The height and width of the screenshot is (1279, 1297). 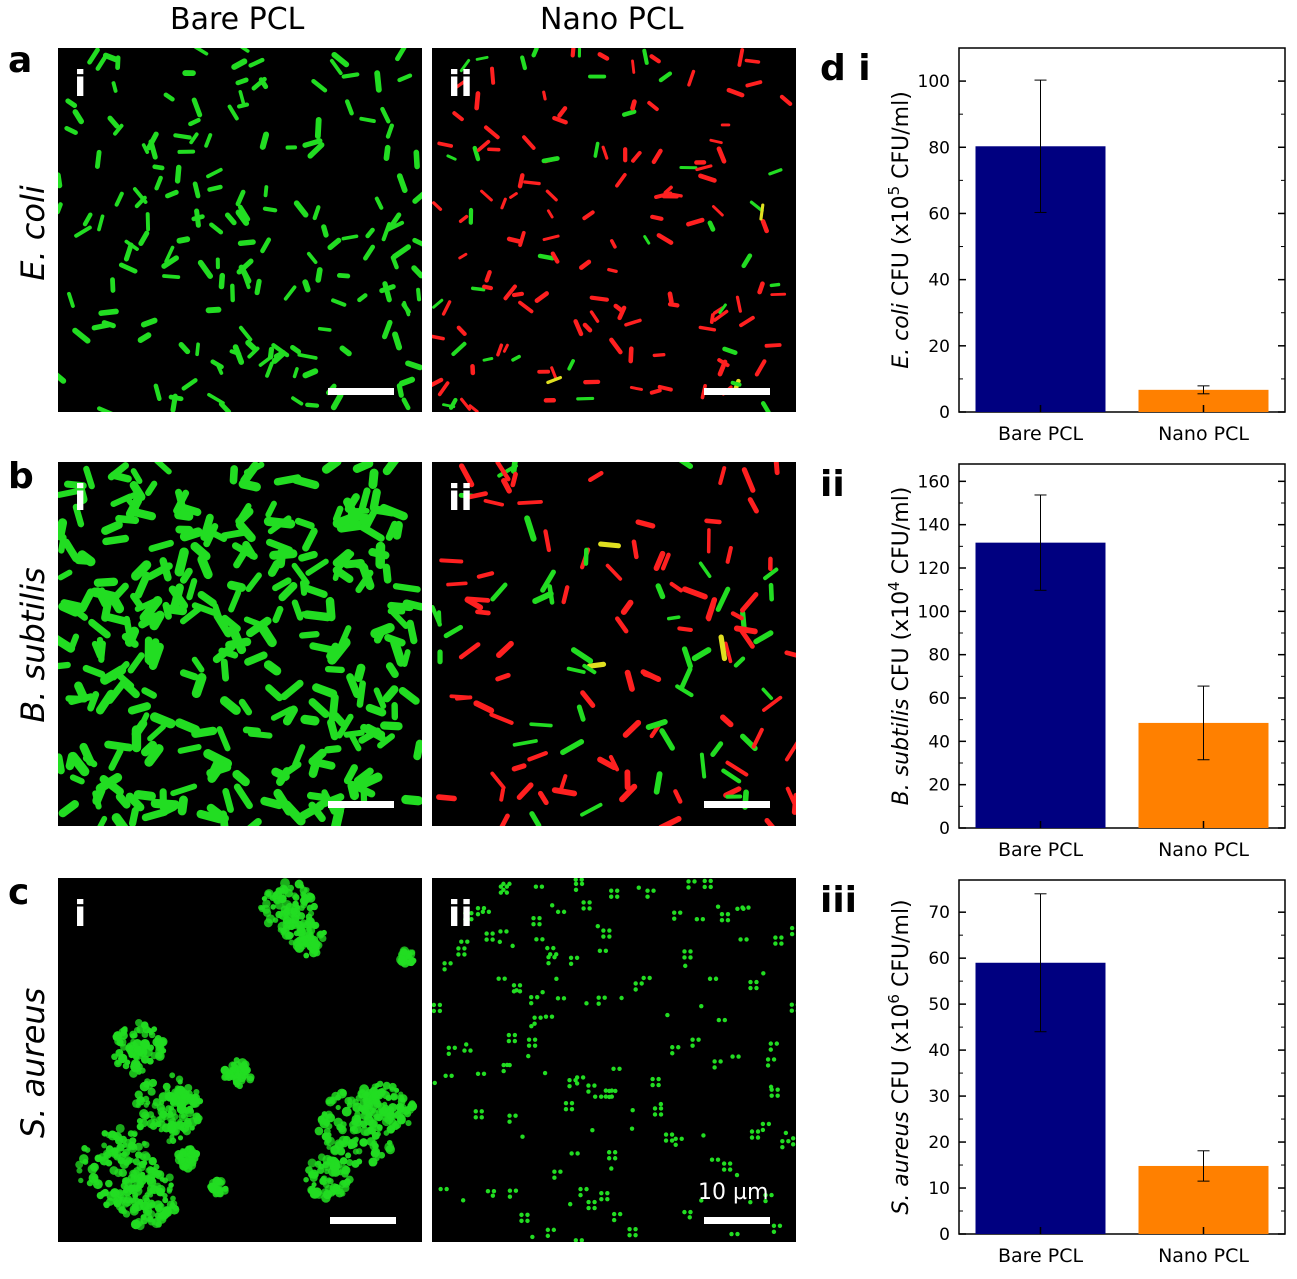 I want to click on panel-label-bi: i, so click(x=80, y=498).